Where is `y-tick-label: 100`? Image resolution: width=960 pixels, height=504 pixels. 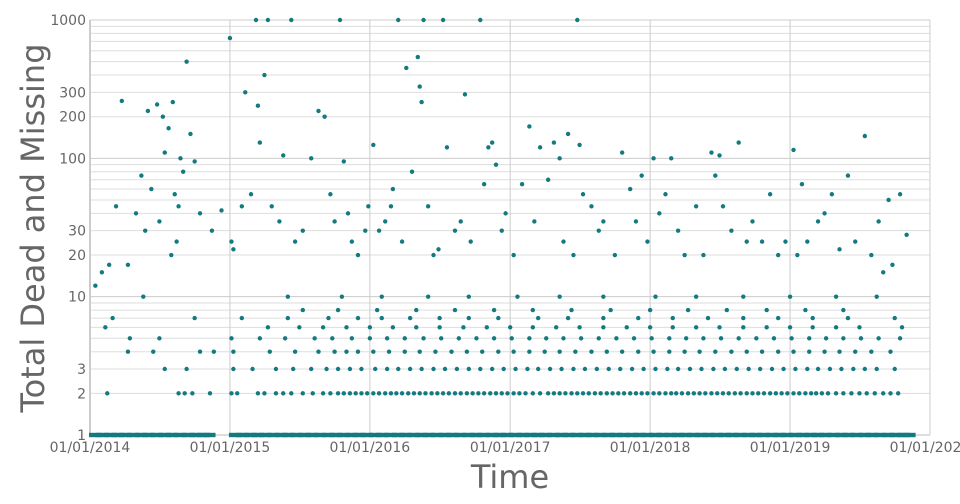
y-tick-label: 100 is located at coordinates (72, 159).